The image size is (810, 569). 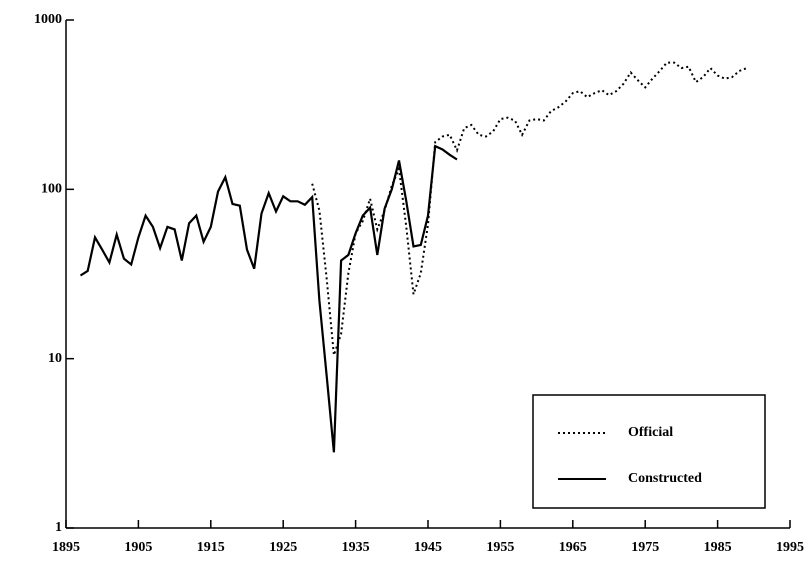 I want to click on x-tick-label: 1915, so click(x=211, y=547).